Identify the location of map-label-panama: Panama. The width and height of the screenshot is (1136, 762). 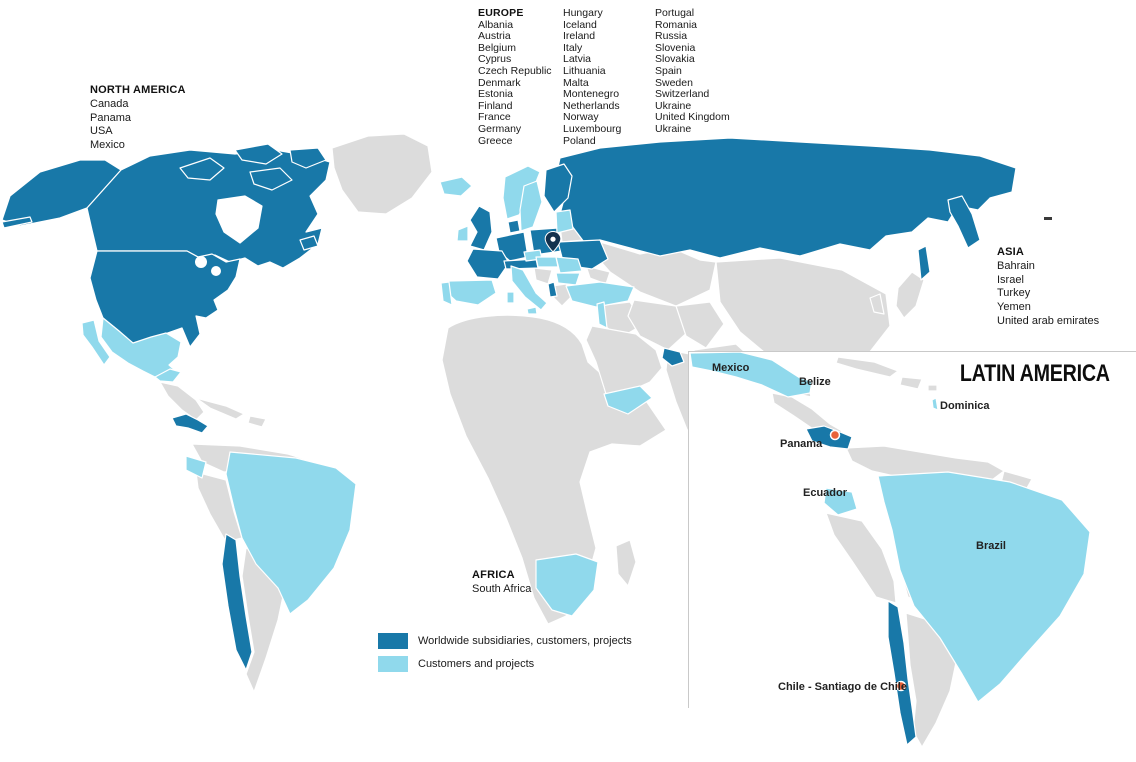
(801, 444).